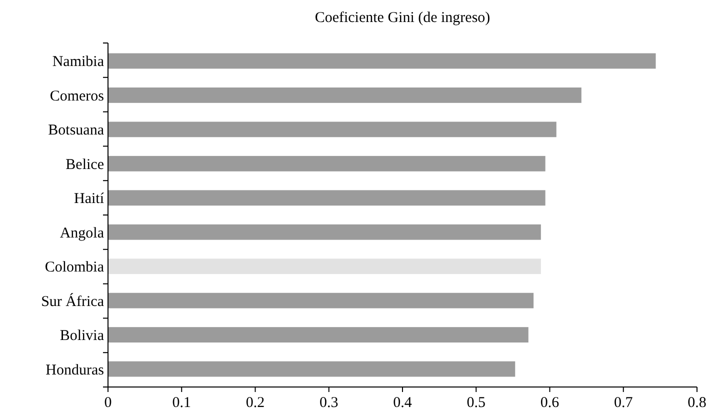  What do you see at coordinates (82, 336) in the screenshot?
I see `y-tick-label: Bolivia` at bounding box center [82, 336].